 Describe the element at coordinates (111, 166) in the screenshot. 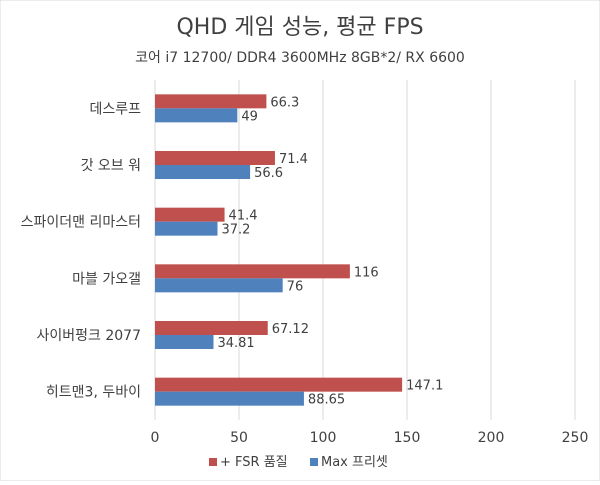

I see `category-label: 갓 오브 워` at that location.